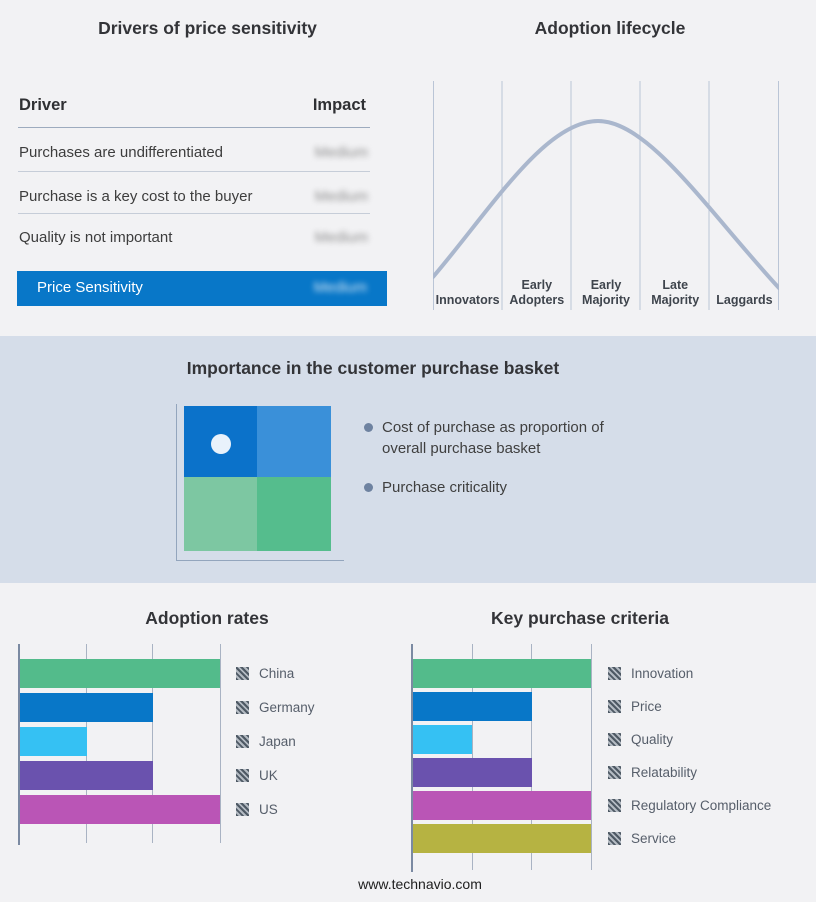 The height and width of the screenshot is (902, 816). I want to click on bar-innovation, so click(502, 673).